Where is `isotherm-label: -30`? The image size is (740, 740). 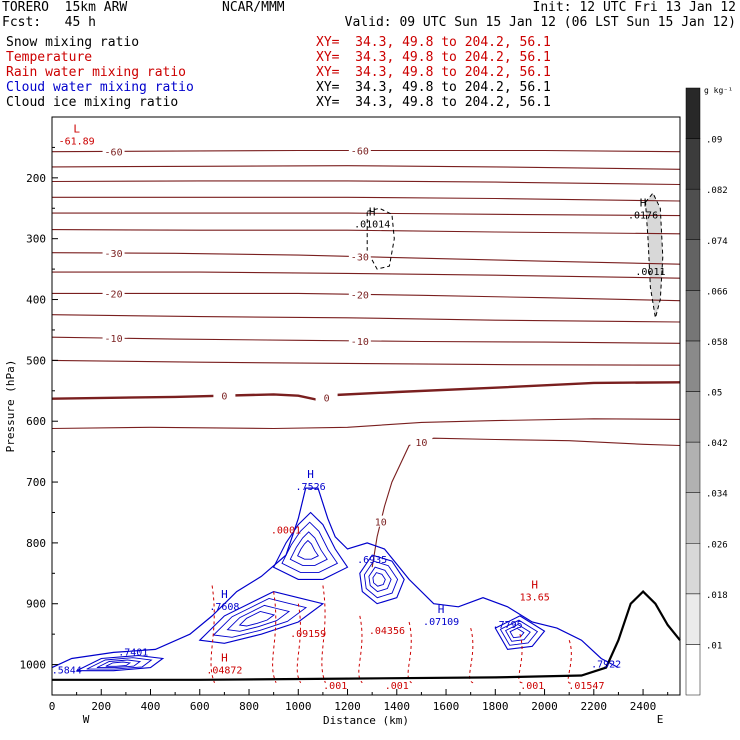
isotherm-label: -30 is located at coordinates (360, 258).